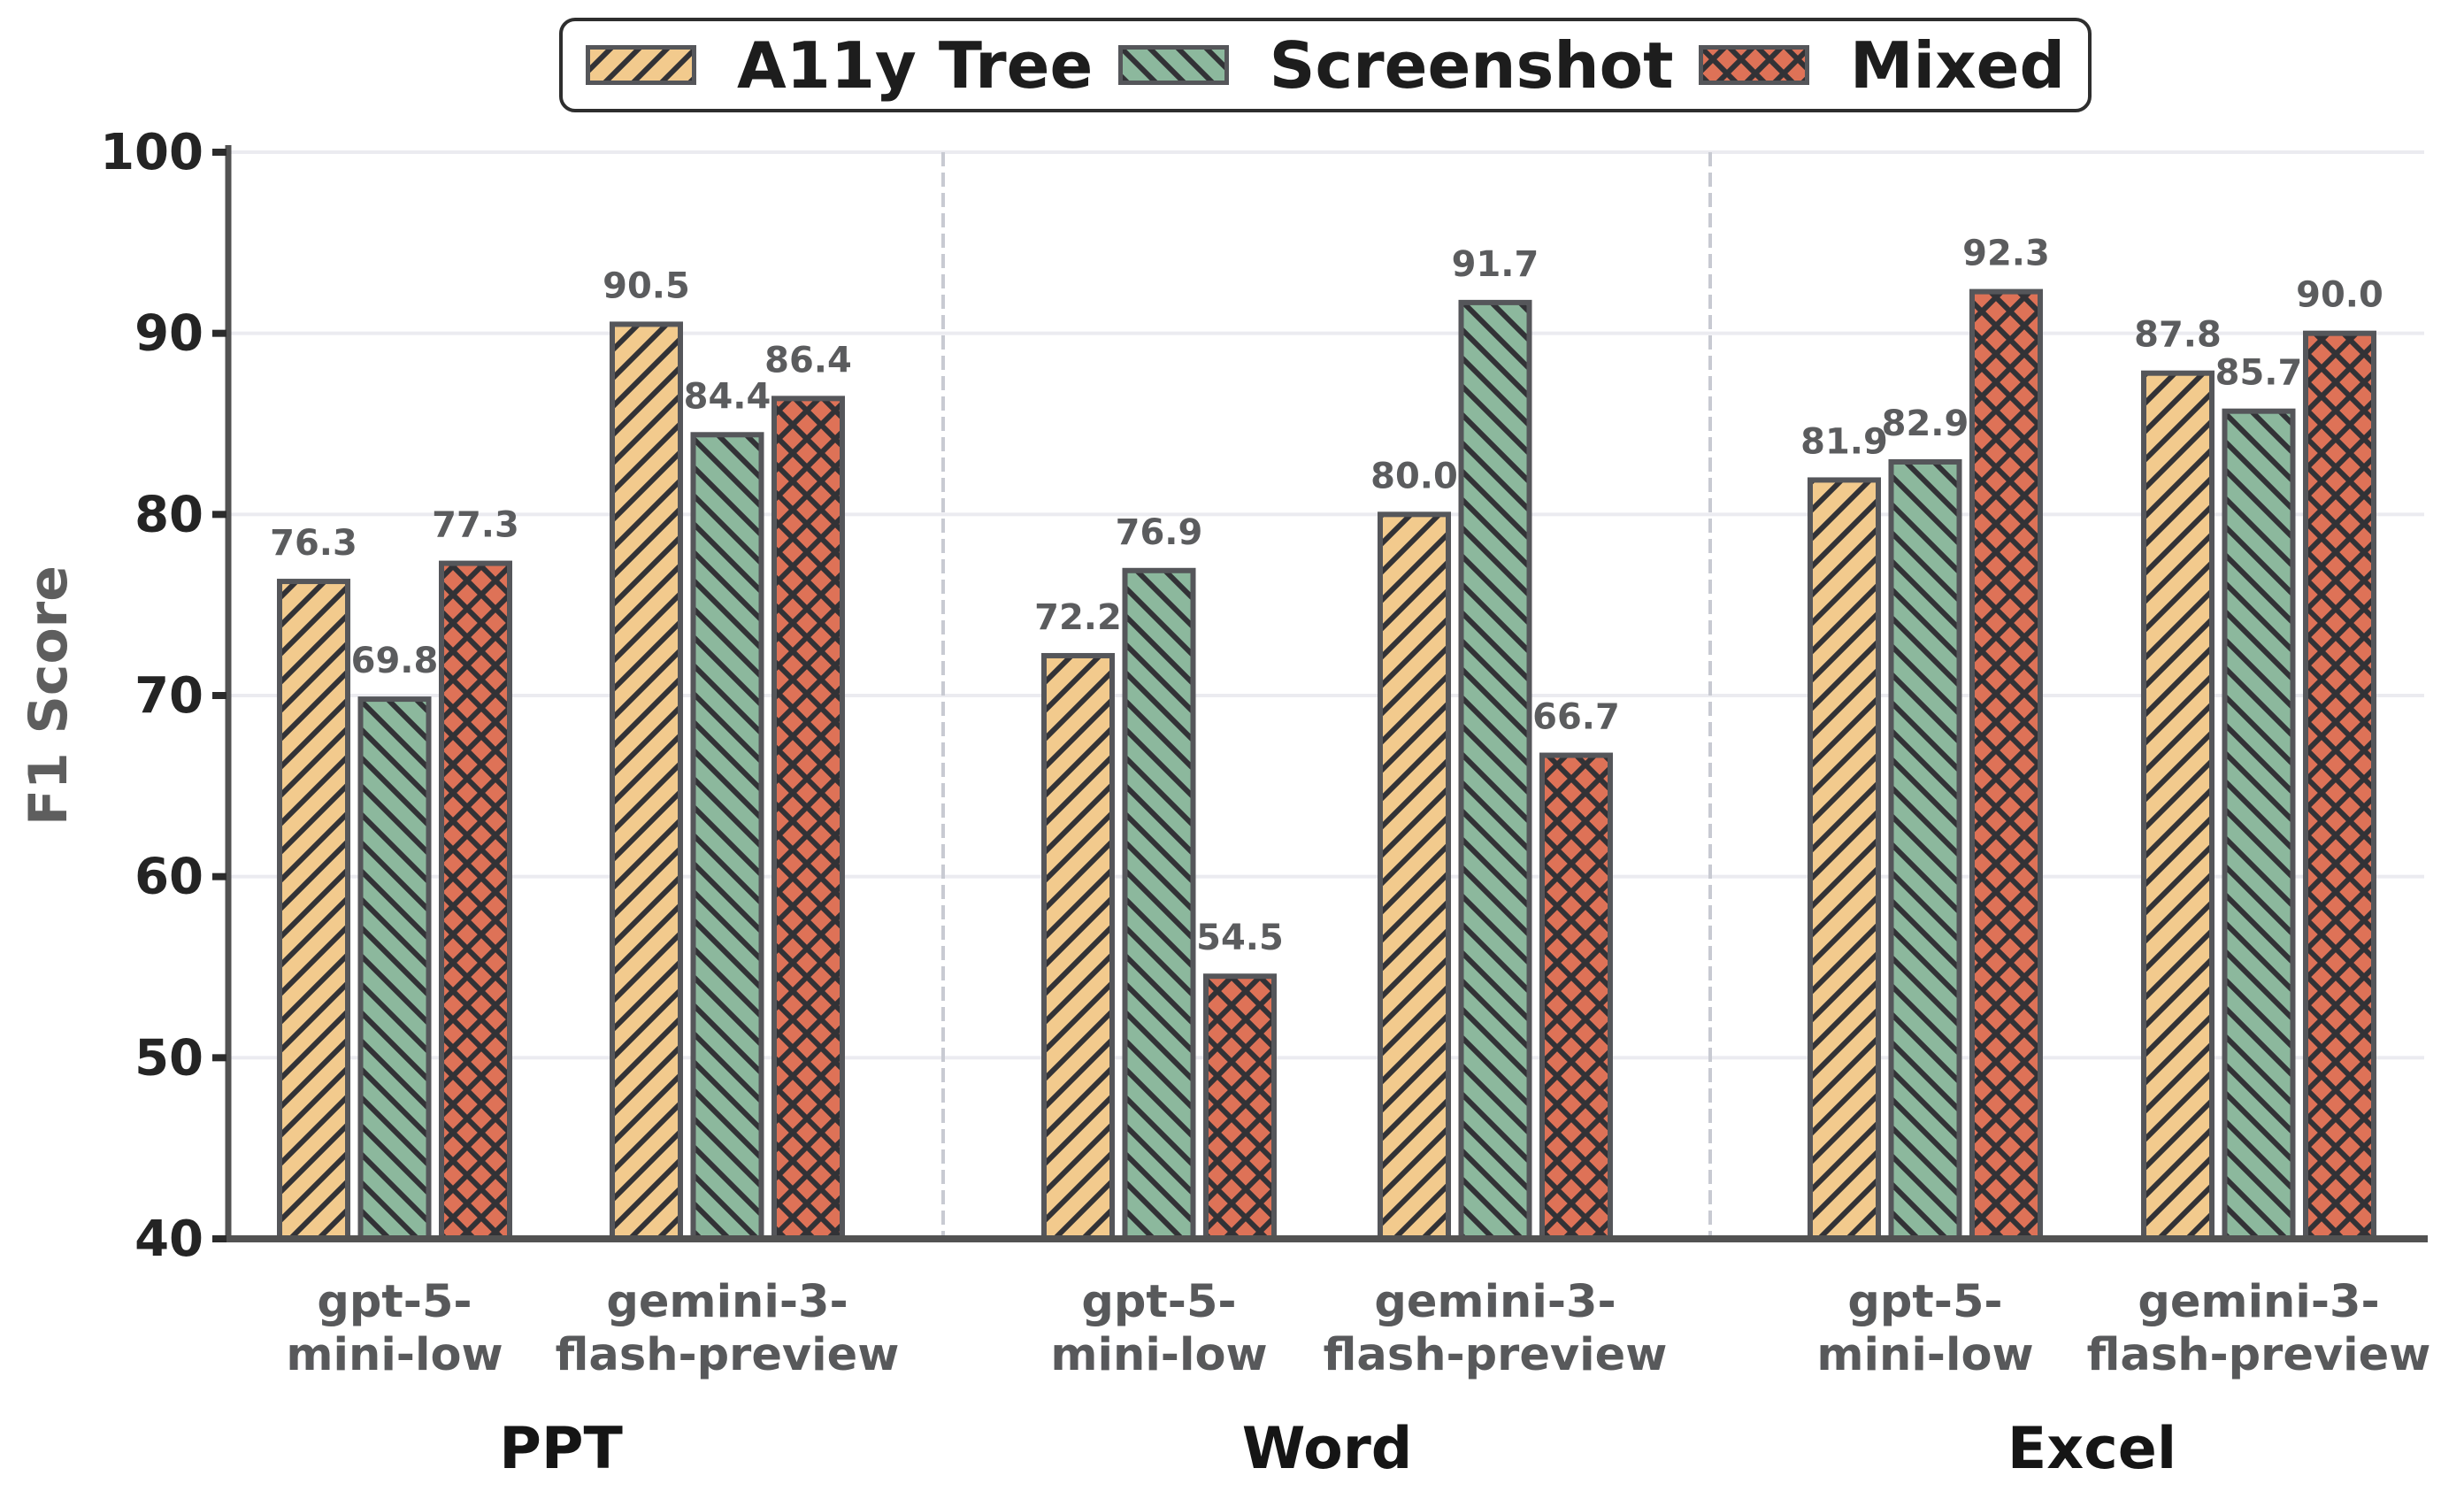 This screenshot has width=2464, height=1499. What do you see at coordinates (49, 695) in the screenshot?
I see `y-axis-title: F1 Score` at bounding box center [49, 695].